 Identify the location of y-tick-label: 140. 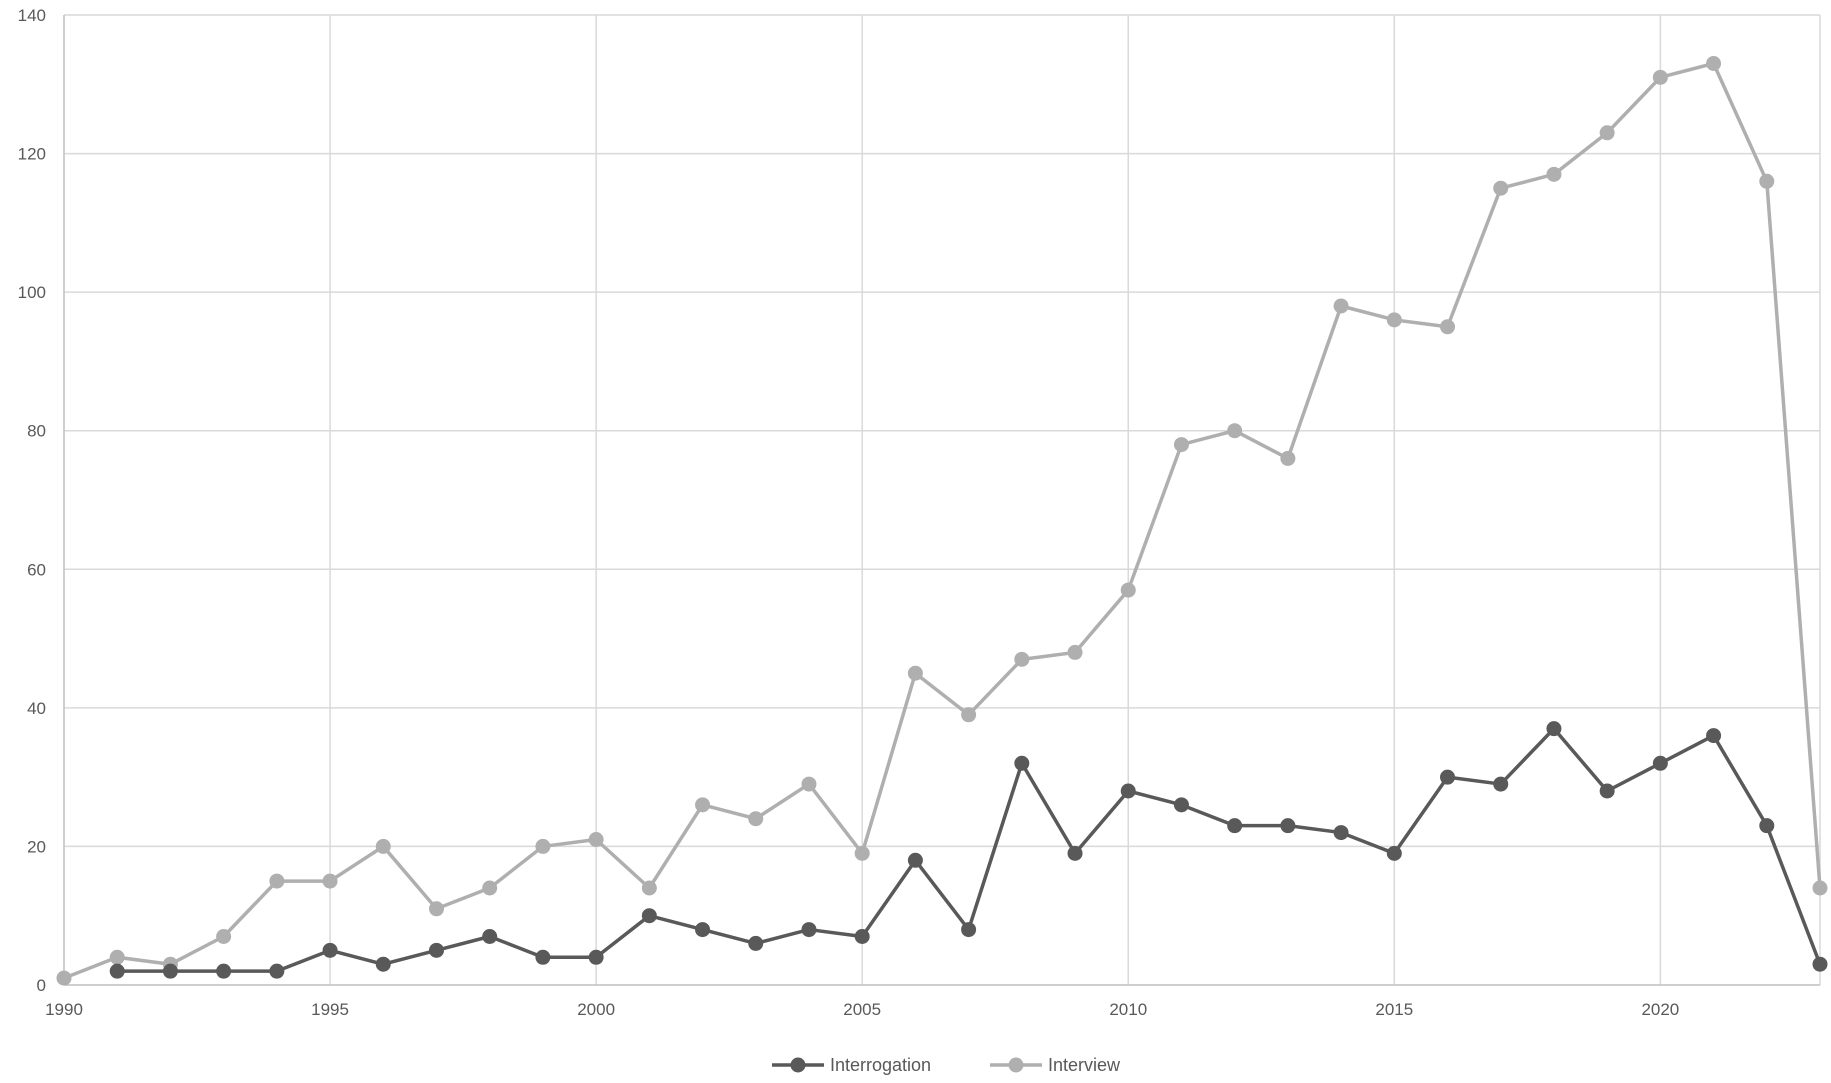
(32, 15).